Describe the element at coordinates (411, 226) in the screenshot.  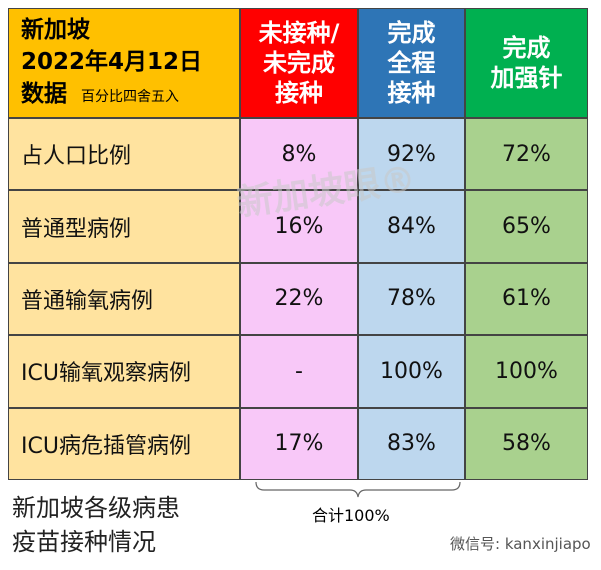
I see `value-cell: 84%` at that location.